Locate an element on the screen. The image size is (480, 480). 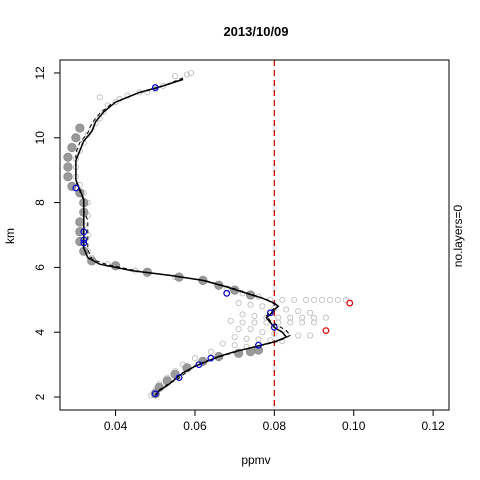
y-tick-label: 4 is located at coordinates (40, 332).